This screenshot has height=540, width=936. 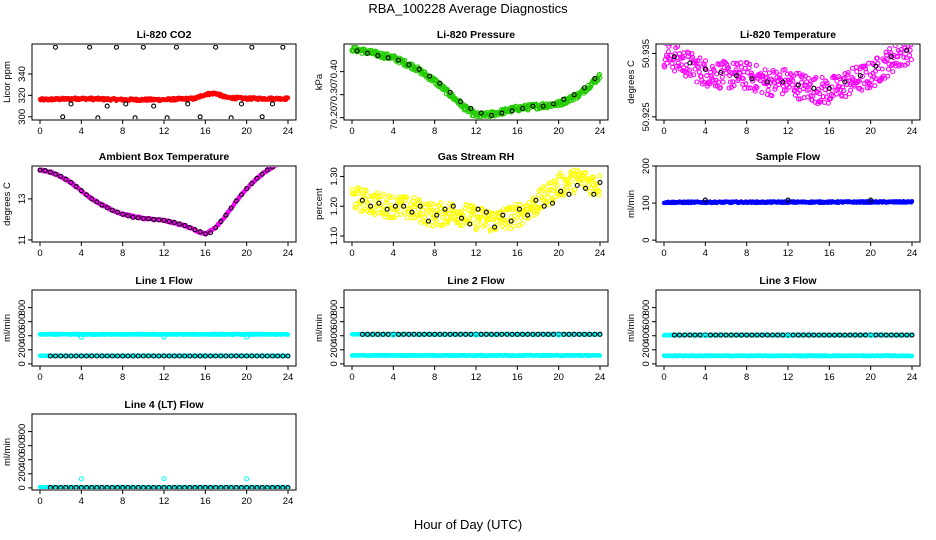 What do you see at coordinates (22, 322) in the screenshot?
I see `y-tick-label: 600` at bounding box center [22, 322].